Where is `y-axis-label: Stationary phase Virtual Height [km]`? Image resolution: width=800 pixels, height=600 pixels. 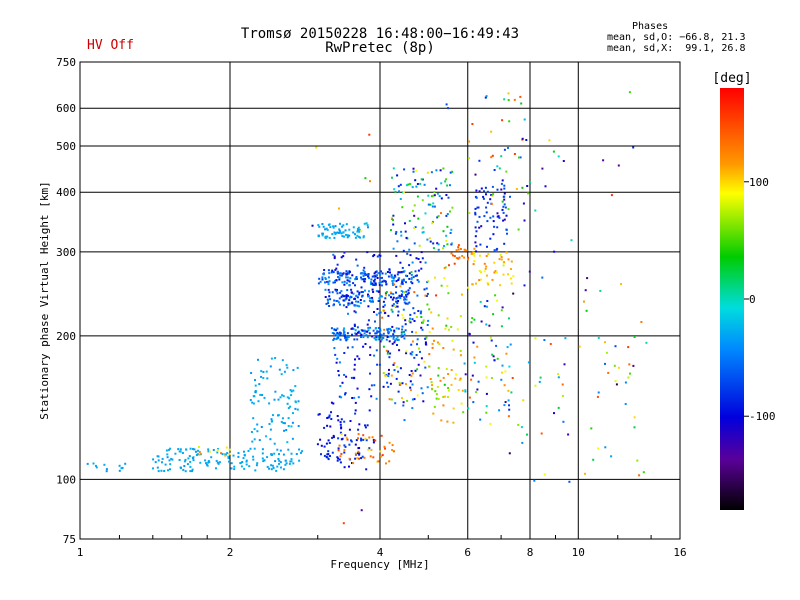 y-axis-label: Stationary phase Virtual Height [km] is located at coordinates (44, 300).